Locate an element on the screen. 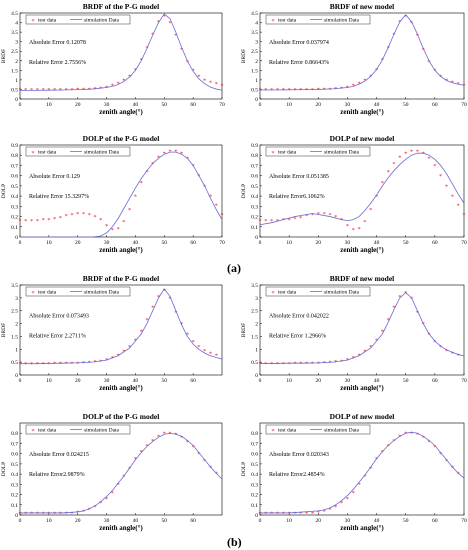 The height and width of the screenshot is (550, 468). legend-label-test-data: test data is located at coordinates (47, 431).